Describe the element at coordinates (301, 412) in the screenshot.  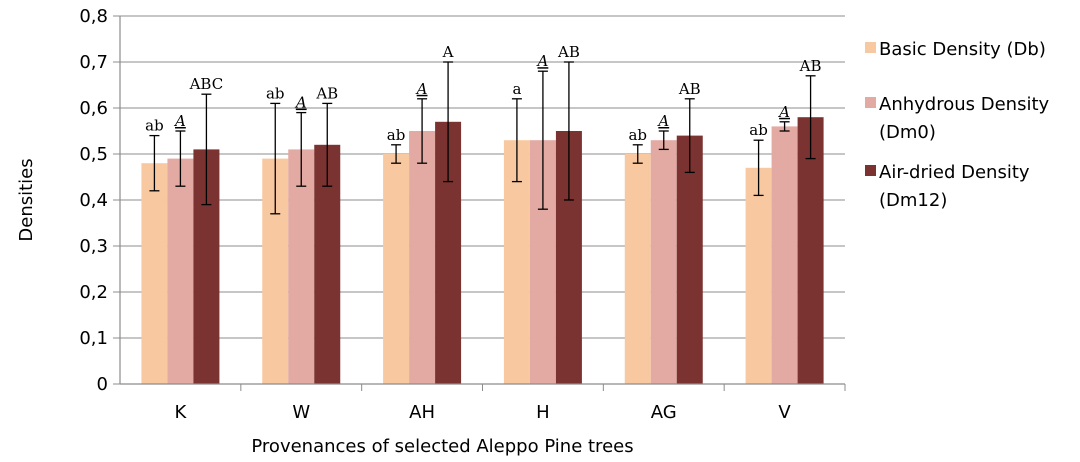
I see `x-tick-label: W` at that location.